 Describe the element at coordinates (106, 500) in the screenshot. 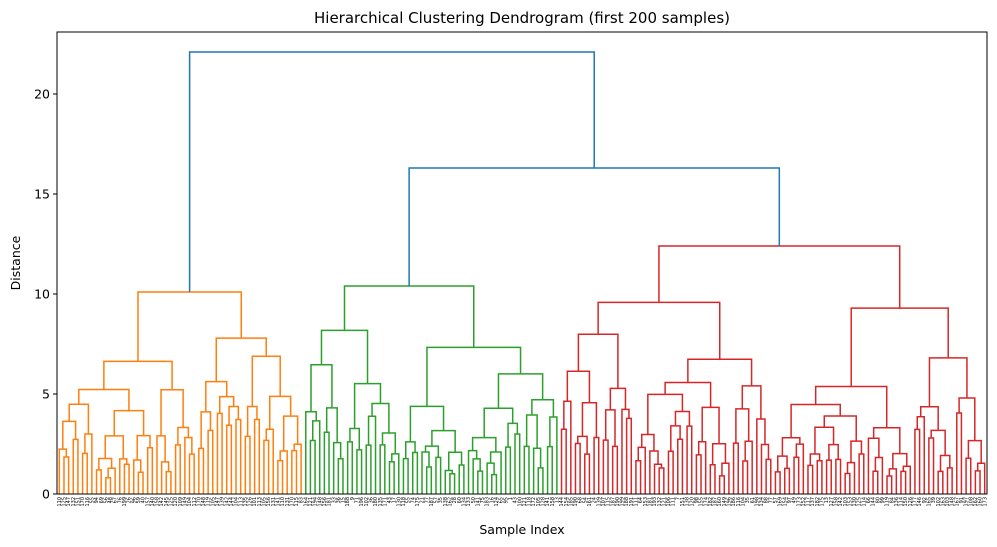

I see `leaf-label: 56` at that location.